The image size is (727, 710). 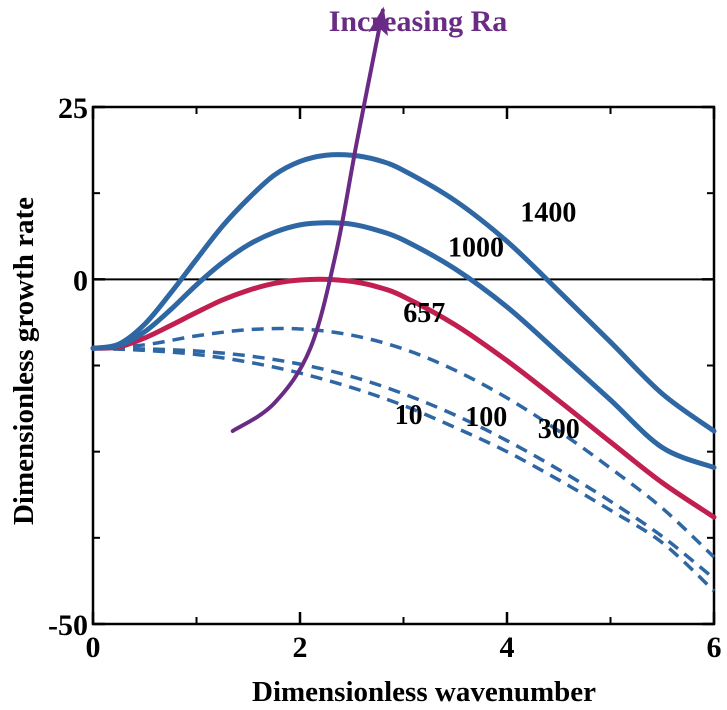 What do you see at coordinates (93, 647) in the screenshot?
I see `x-tick-label: 0` at bounding box center [93, 647].